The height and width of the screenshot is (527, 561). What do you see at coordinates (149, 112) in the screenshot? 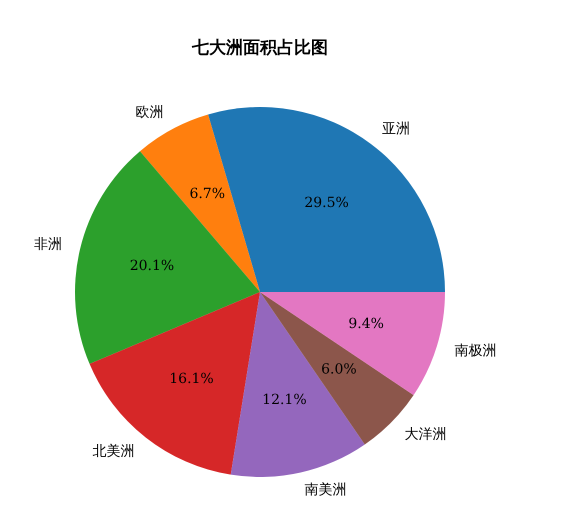
I see `slice-label: 欧洲` at bounding box center [149, 112].